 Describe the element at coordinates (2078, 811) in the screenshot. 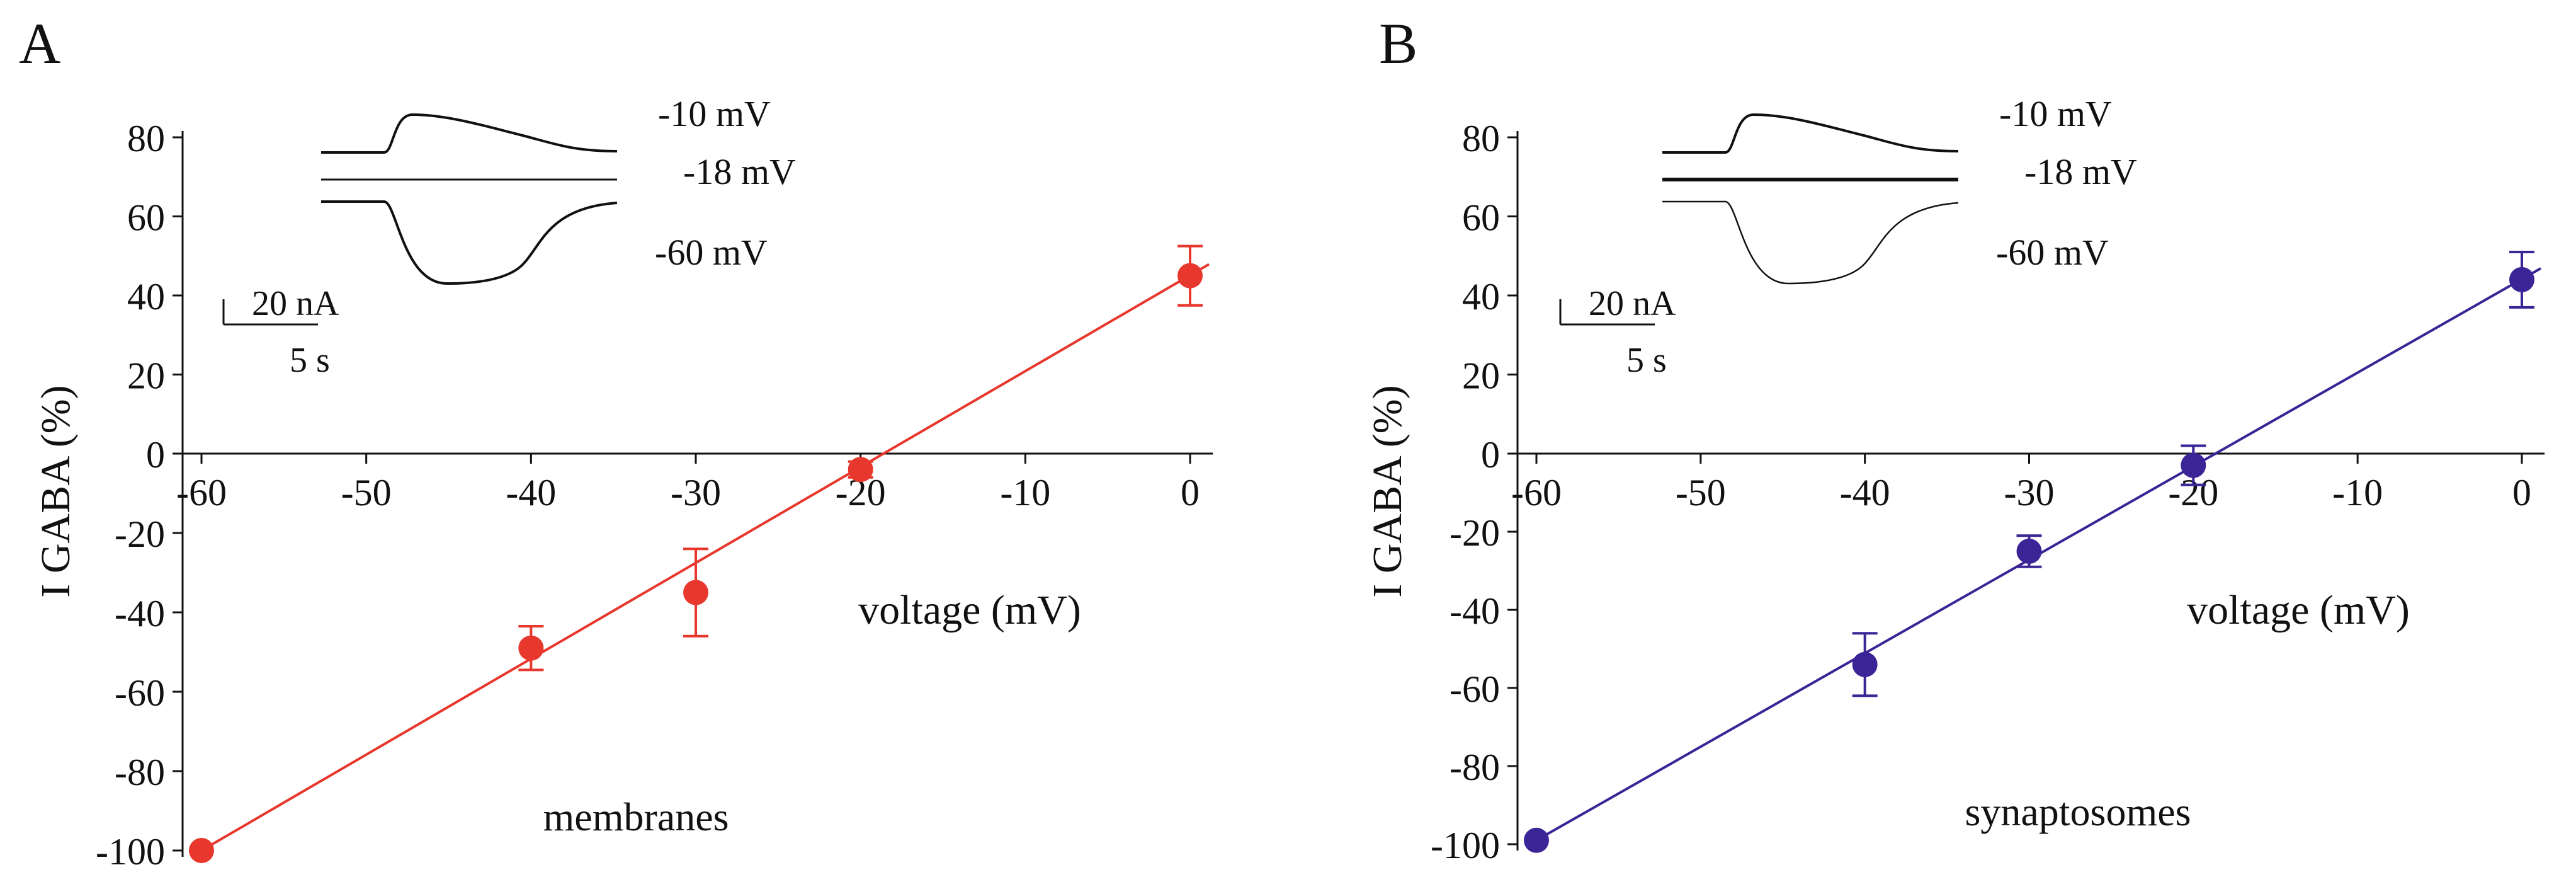

I see `condition-label: synaptosomes` at that location.